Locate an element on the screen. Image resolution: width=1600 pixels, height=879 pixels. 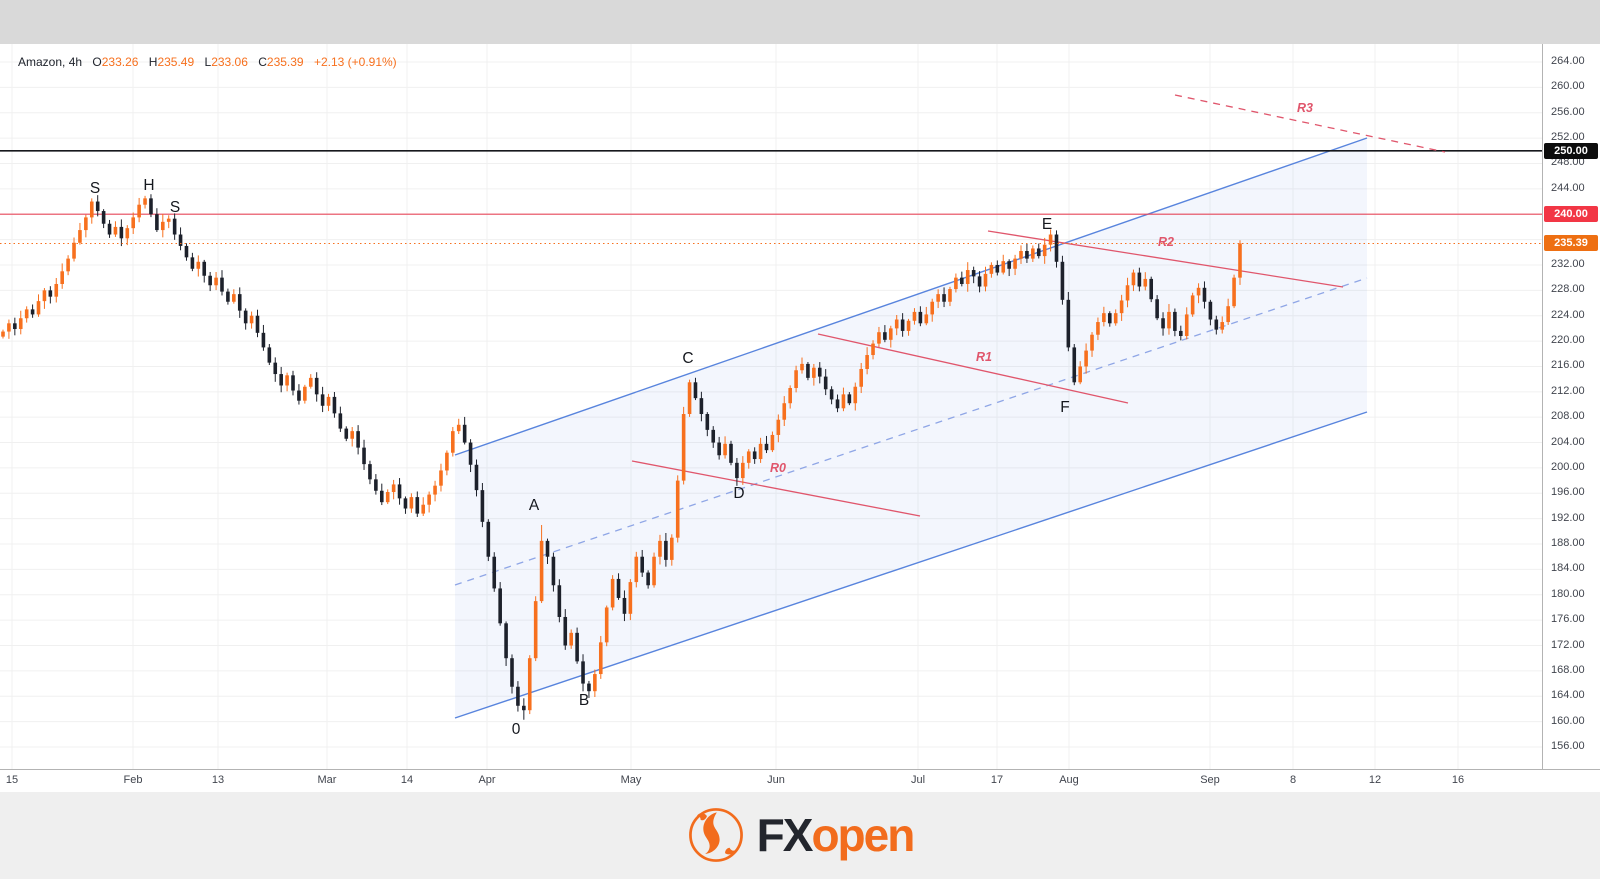
time-tick-label: Apr is located at coordinates (487, 780).